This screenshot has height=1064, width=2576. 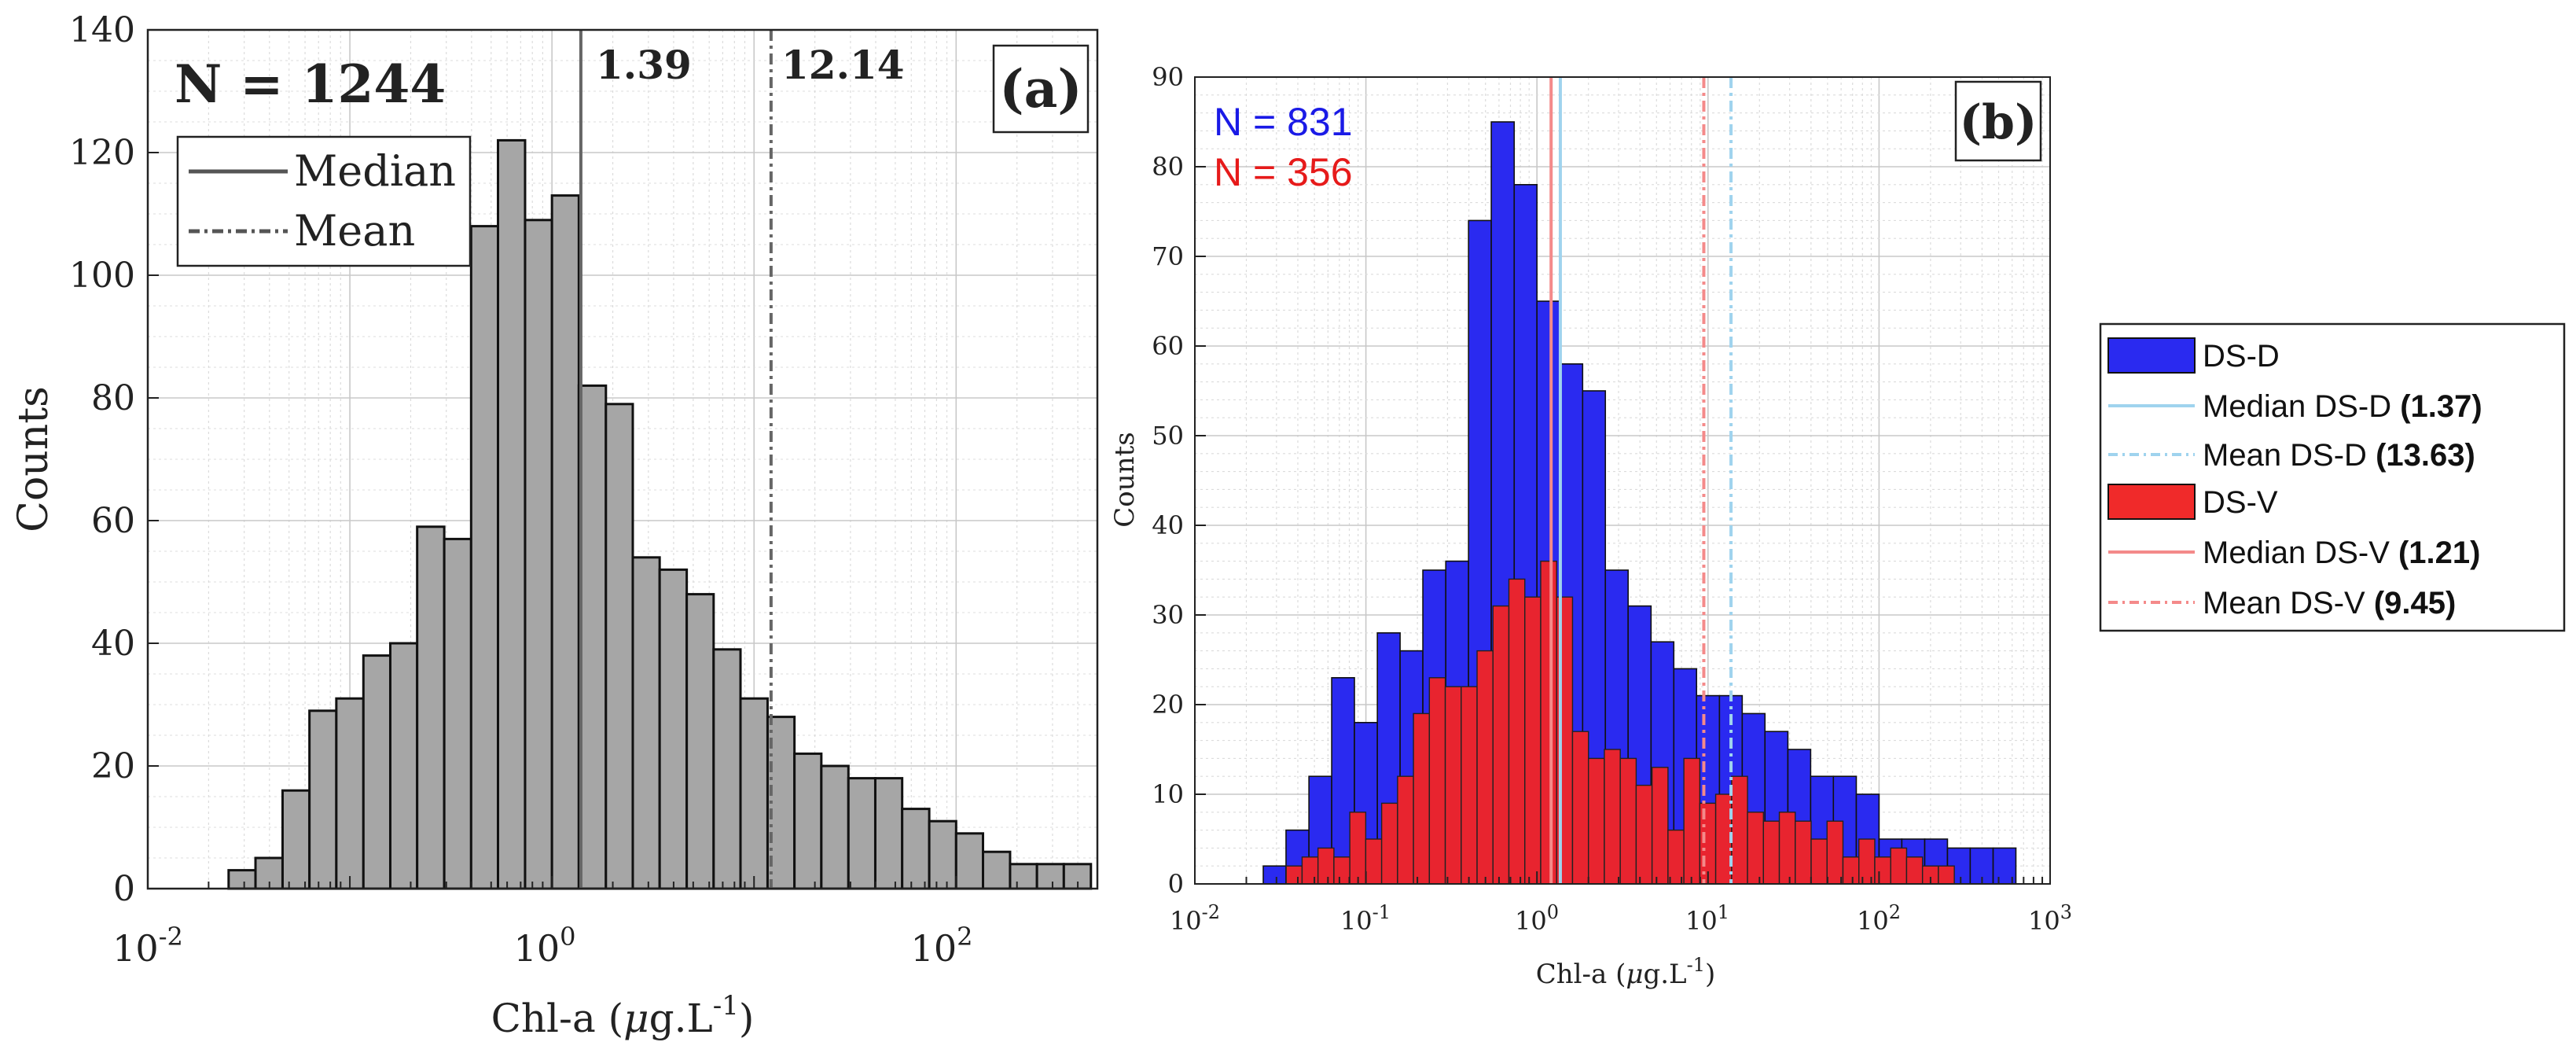 I want to click on panel-a-reference-lines, so click(x=676, y=460).